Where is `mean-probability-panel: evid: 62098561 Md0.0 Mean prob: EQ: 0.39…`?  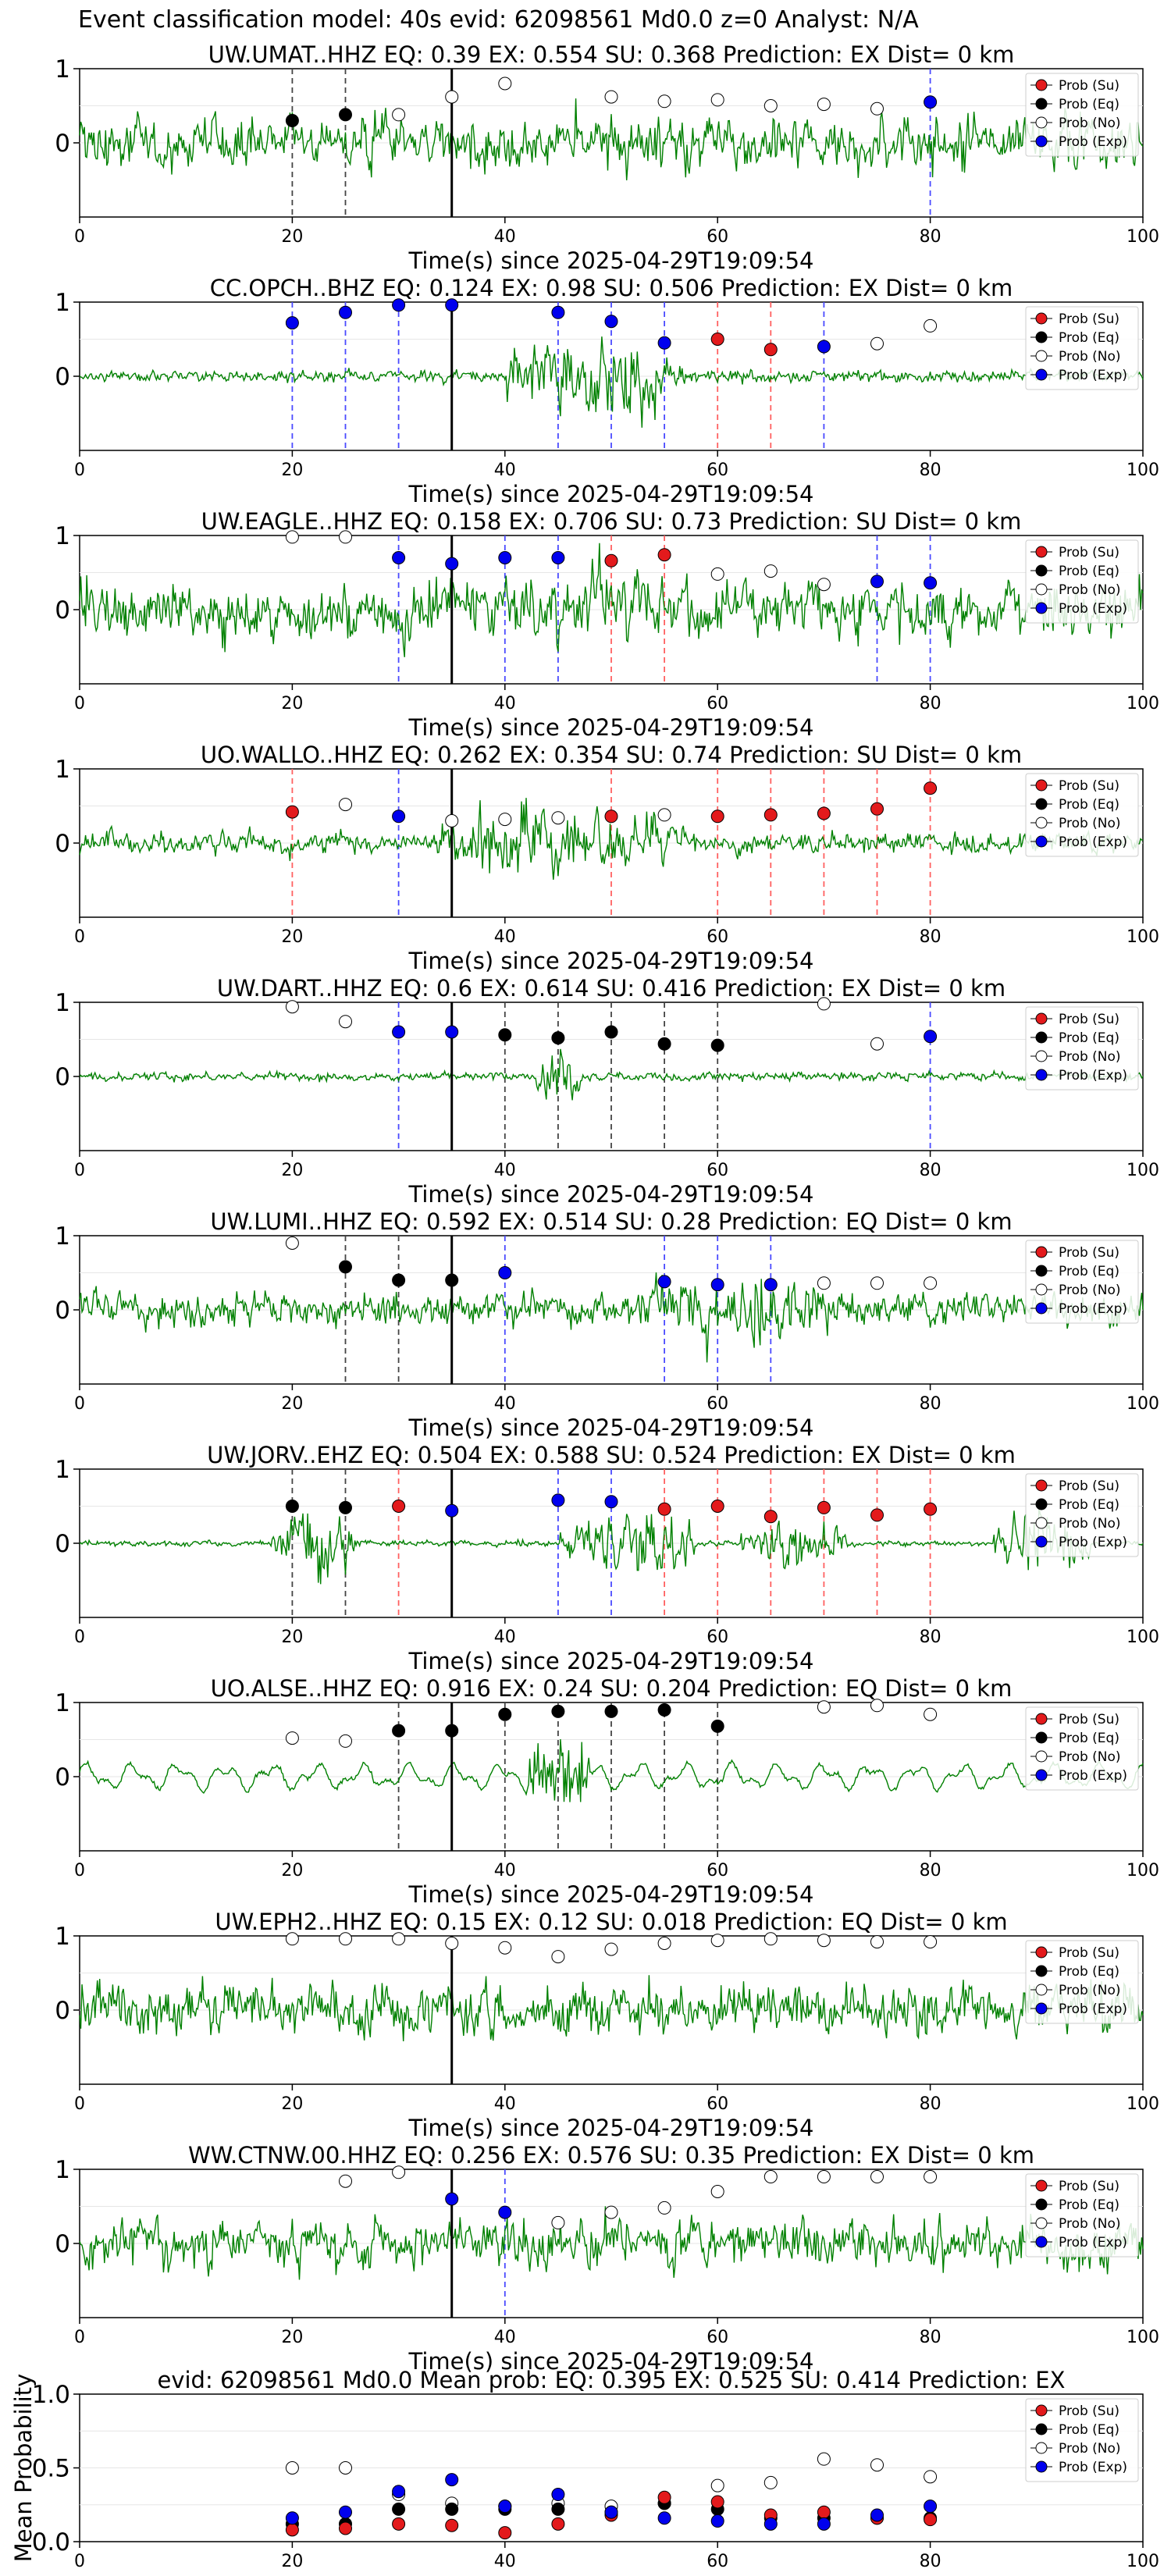 mean-probability-panel: evid: 62098561 Md0.0 Mean prob: EQ: 0.39… is located at coordinates (584, 2469).